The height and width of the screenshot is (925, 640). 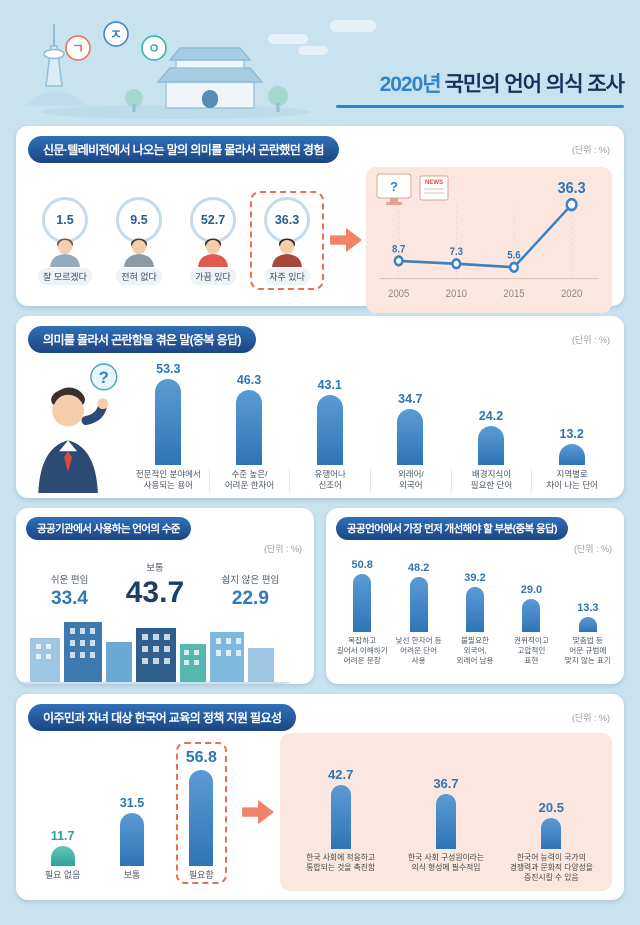 I want to click on bar-label: 필요함, so click(x=201, y=875).